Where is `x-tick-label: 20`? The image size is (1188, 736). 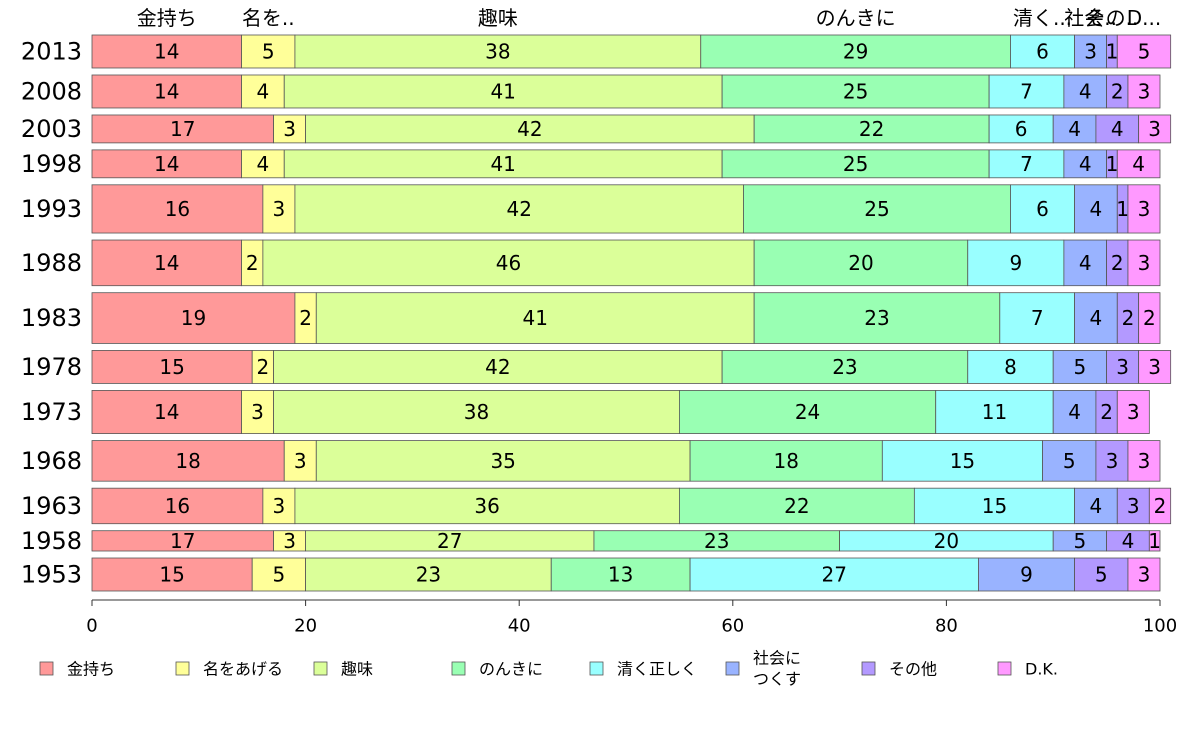
x-tick-label: 20 is located at coordinates (305, 626).